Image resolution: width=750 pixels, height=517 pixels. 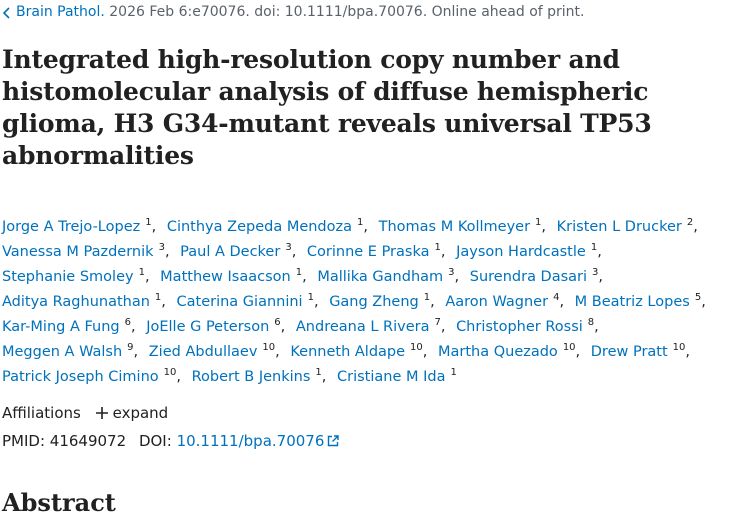 I want to click on identifiers: PMID: 41649072 DOI: 10.1111/bpa.70076, so click(x=171, y=441).